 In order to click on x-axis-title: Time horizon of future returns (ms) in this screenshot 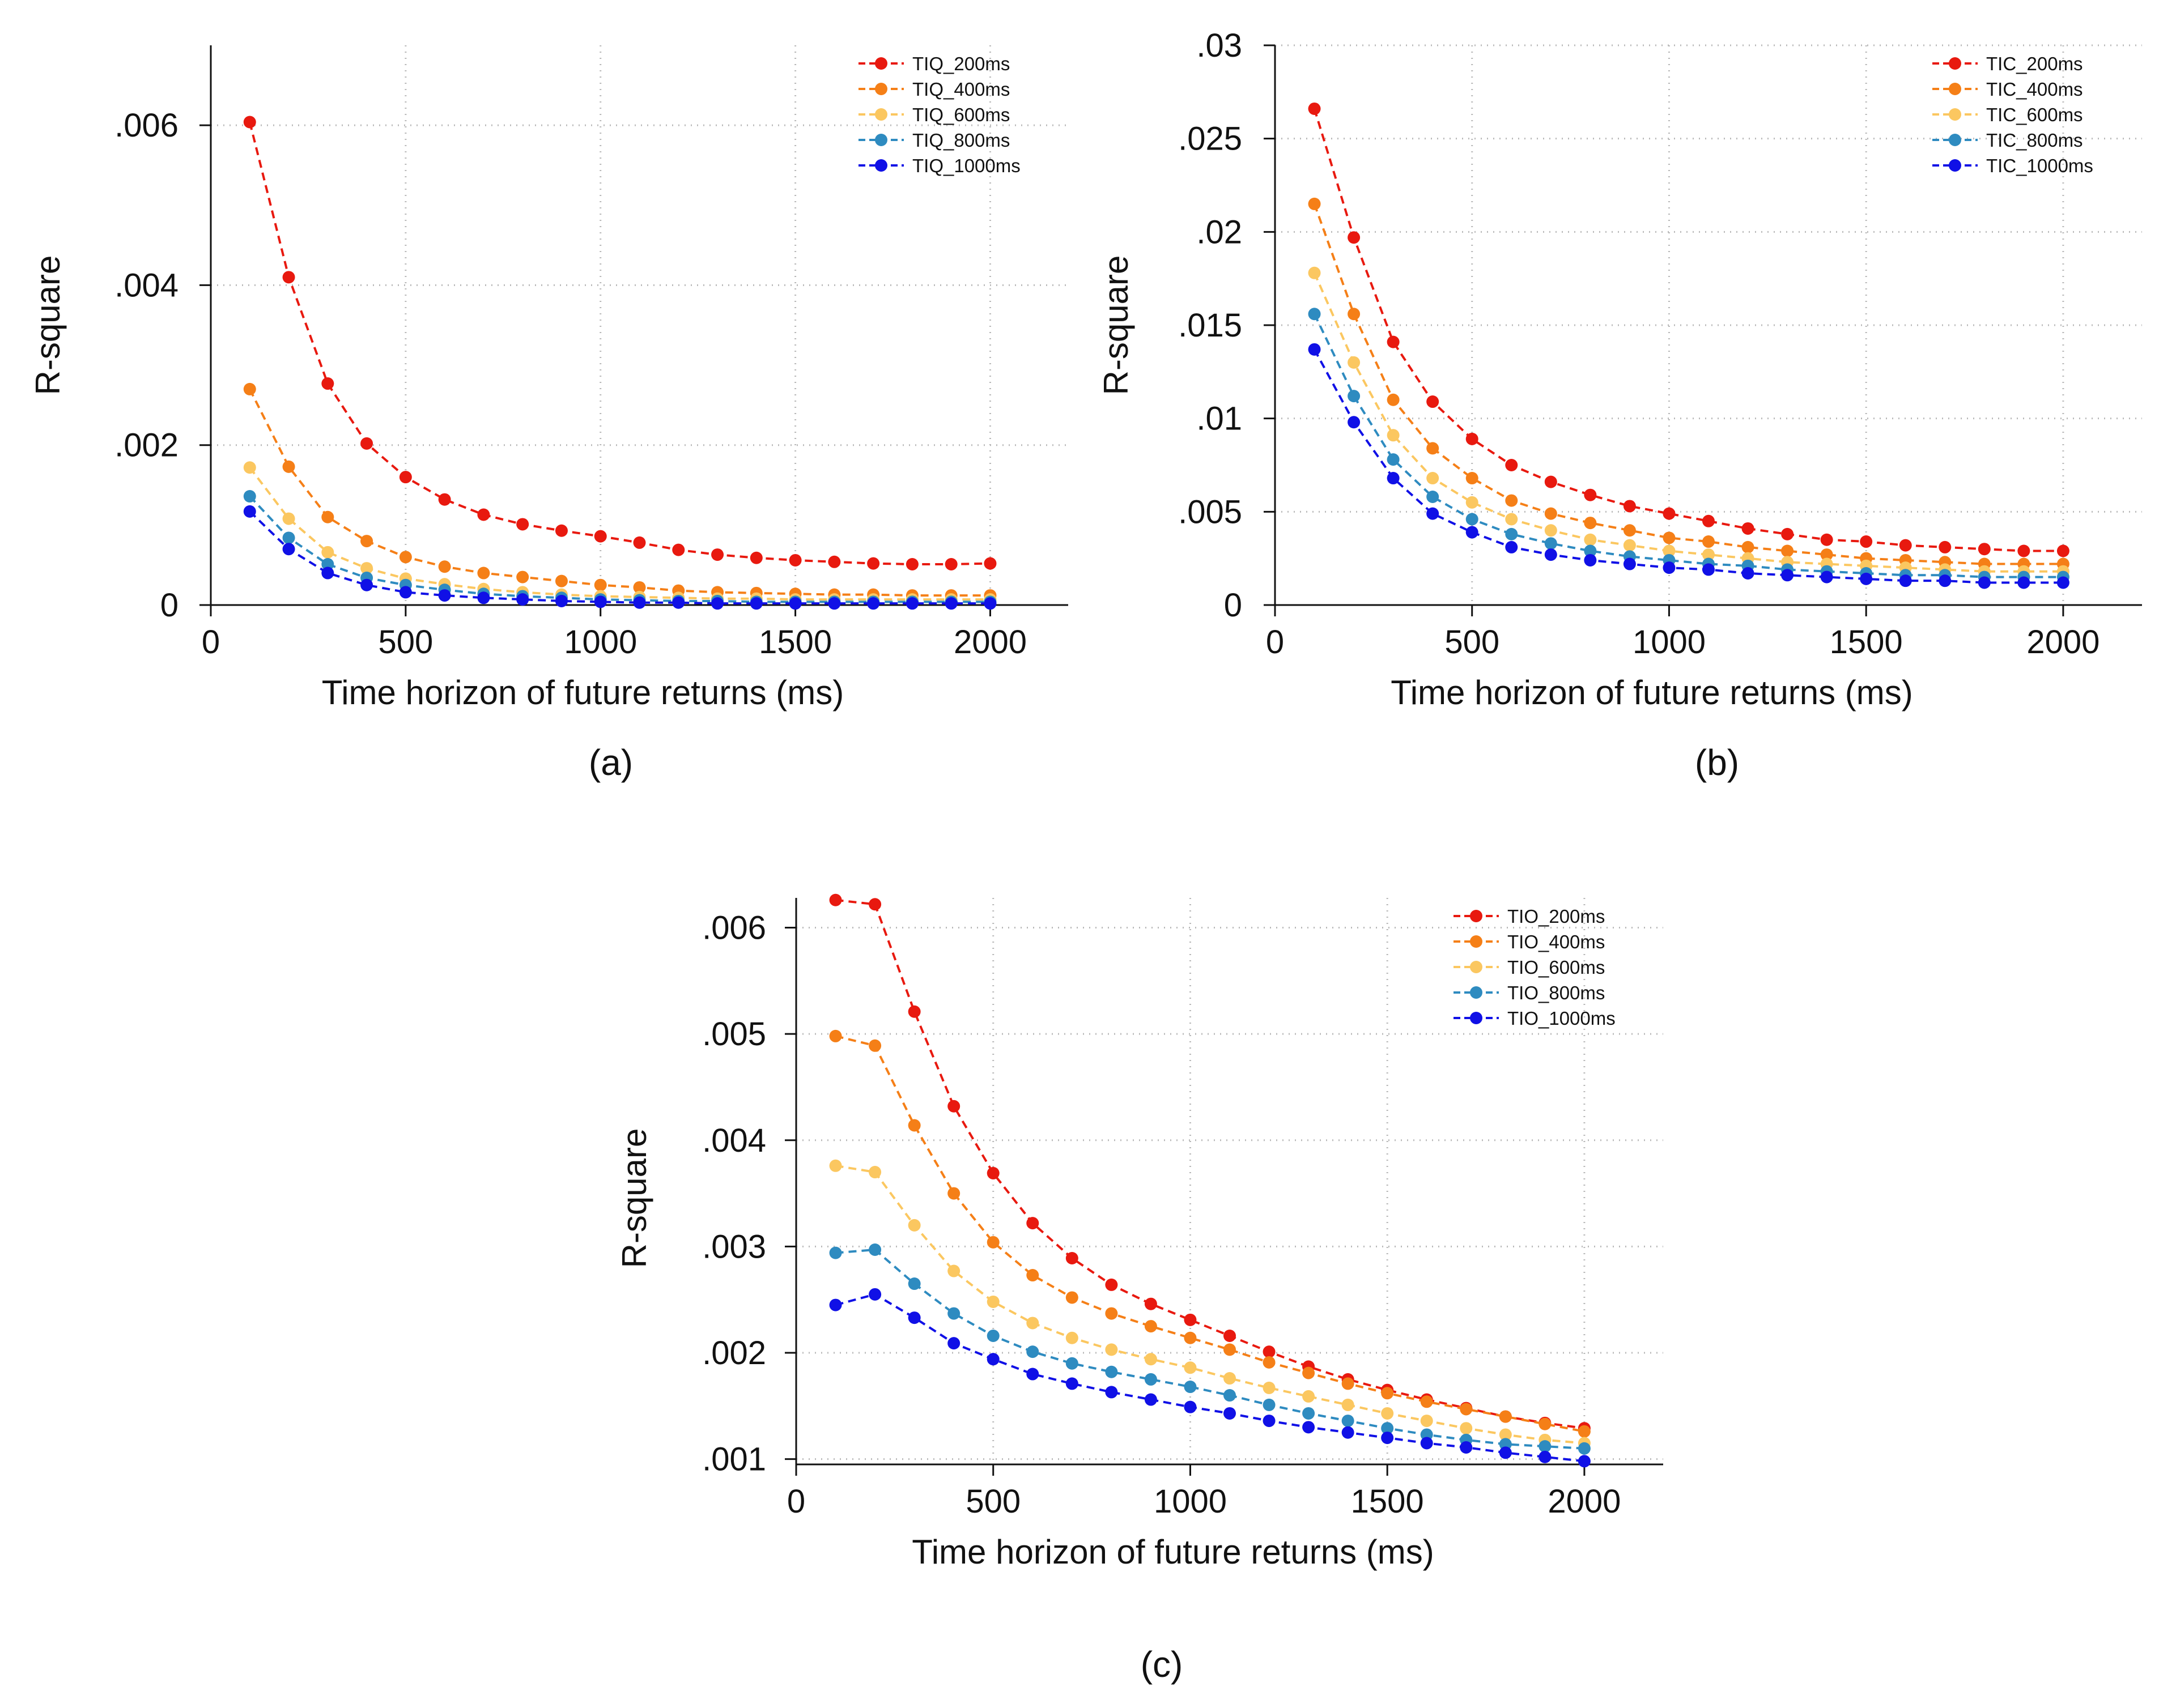, I will do `click(1651, 693)`.